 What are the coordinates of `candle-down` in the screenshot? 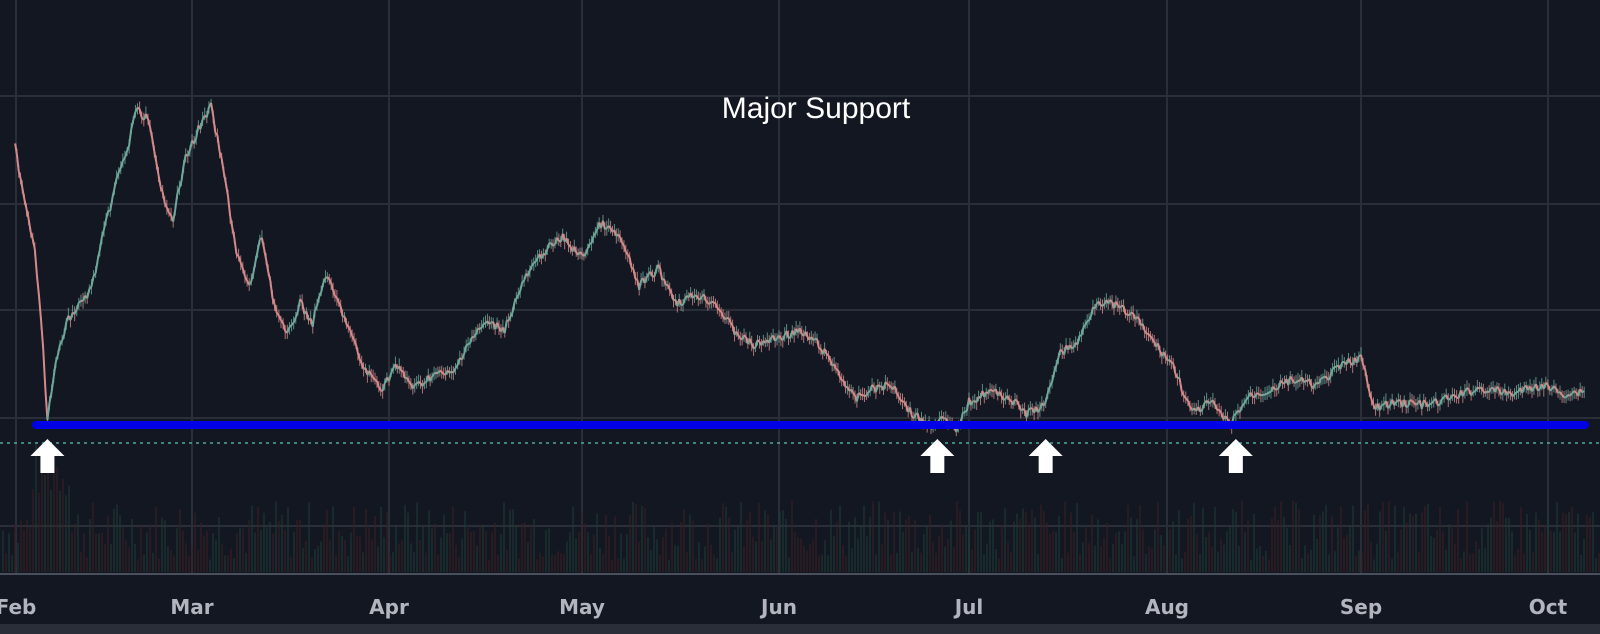 It's located at (40, 309).